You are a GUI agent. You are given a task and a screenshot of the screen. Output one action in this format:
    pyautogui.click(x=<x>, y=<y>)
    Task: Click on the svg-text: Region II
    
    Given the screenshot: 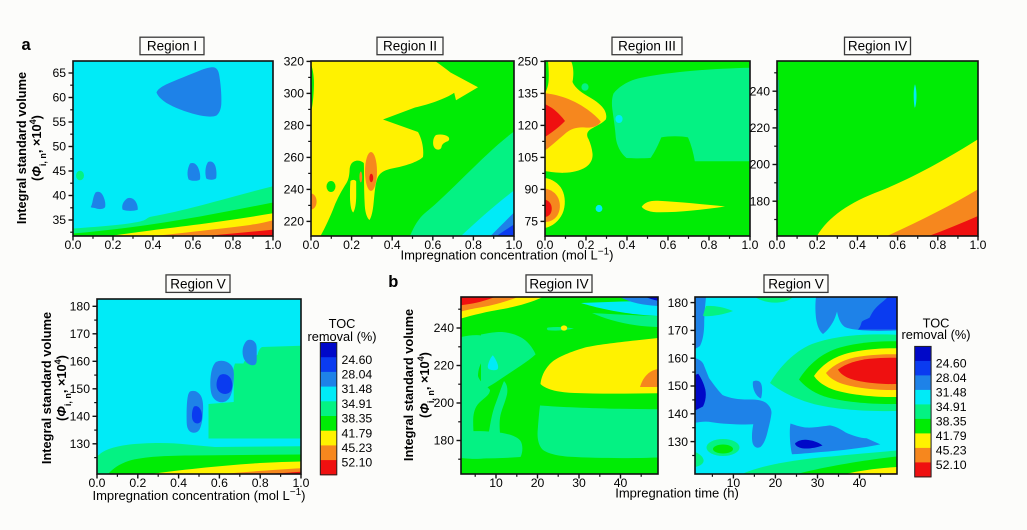 What is the action you would take?
    pyautogui.click(x=410, y=46)
    